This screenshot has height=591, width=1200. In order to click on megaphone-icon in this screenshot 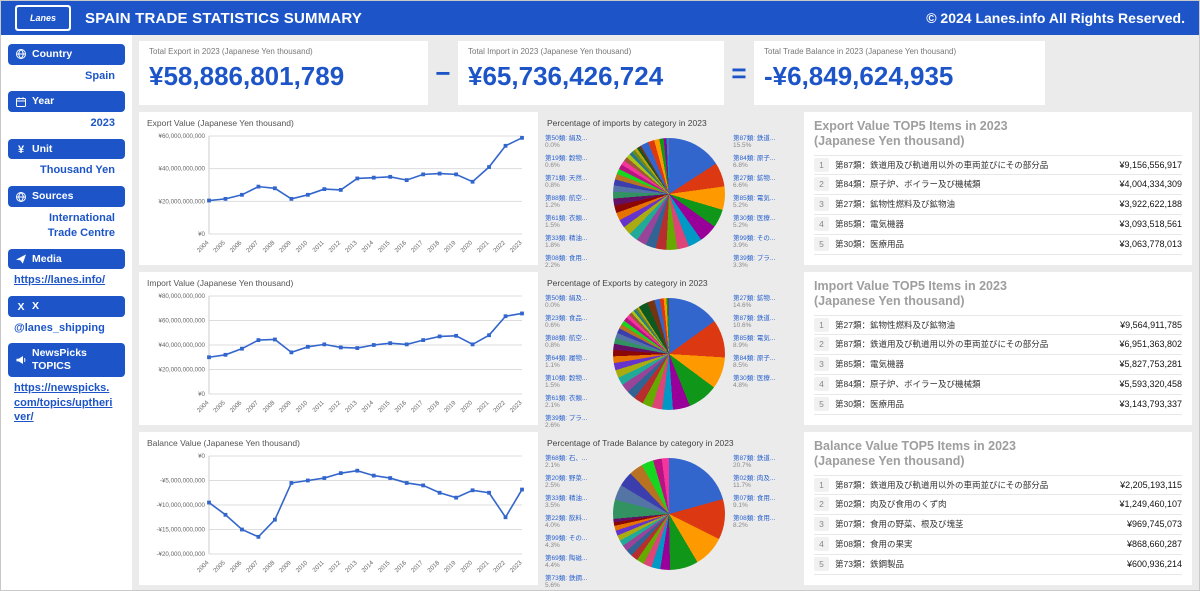, I will do `click(21, 360)`.